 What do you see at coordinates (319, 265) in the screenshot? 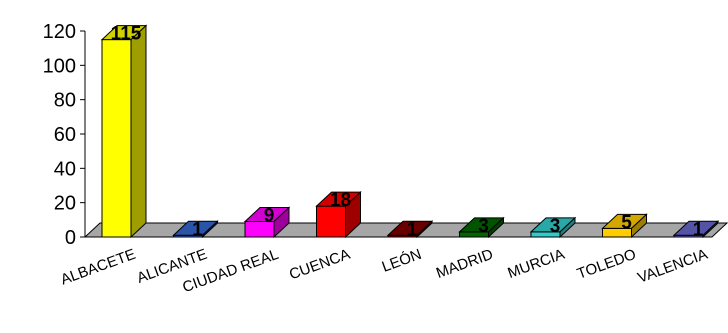
I see `category-label: CUENCA` at bounding box center [319, 265].